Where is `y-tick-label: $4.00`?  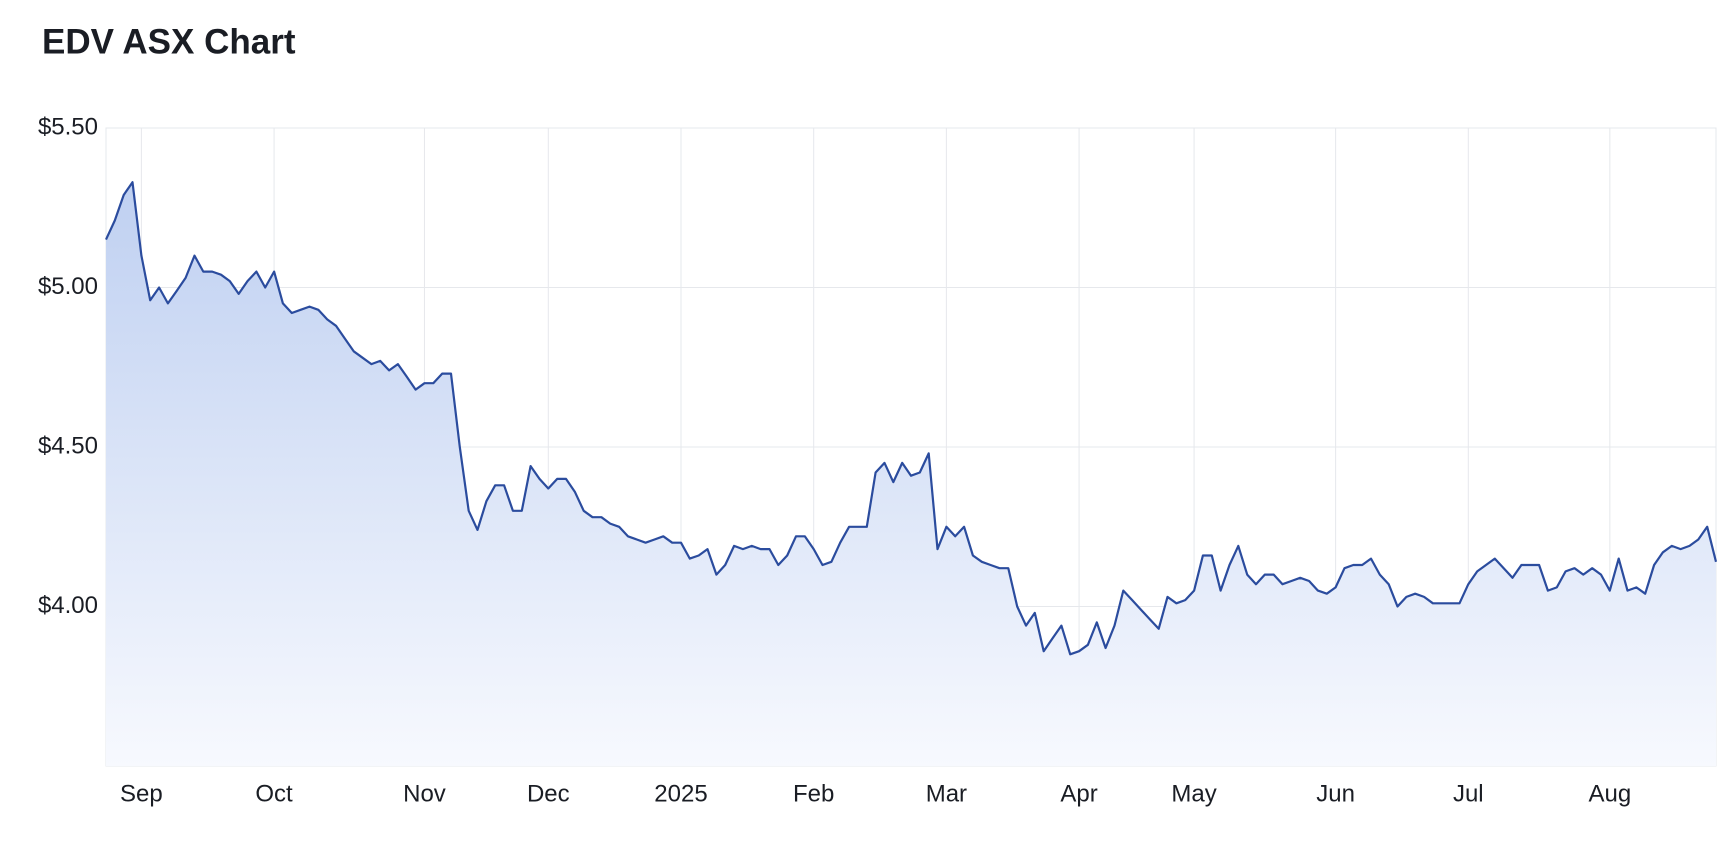
y-tick-label: $4.00 is located at coordinates (68, 605).